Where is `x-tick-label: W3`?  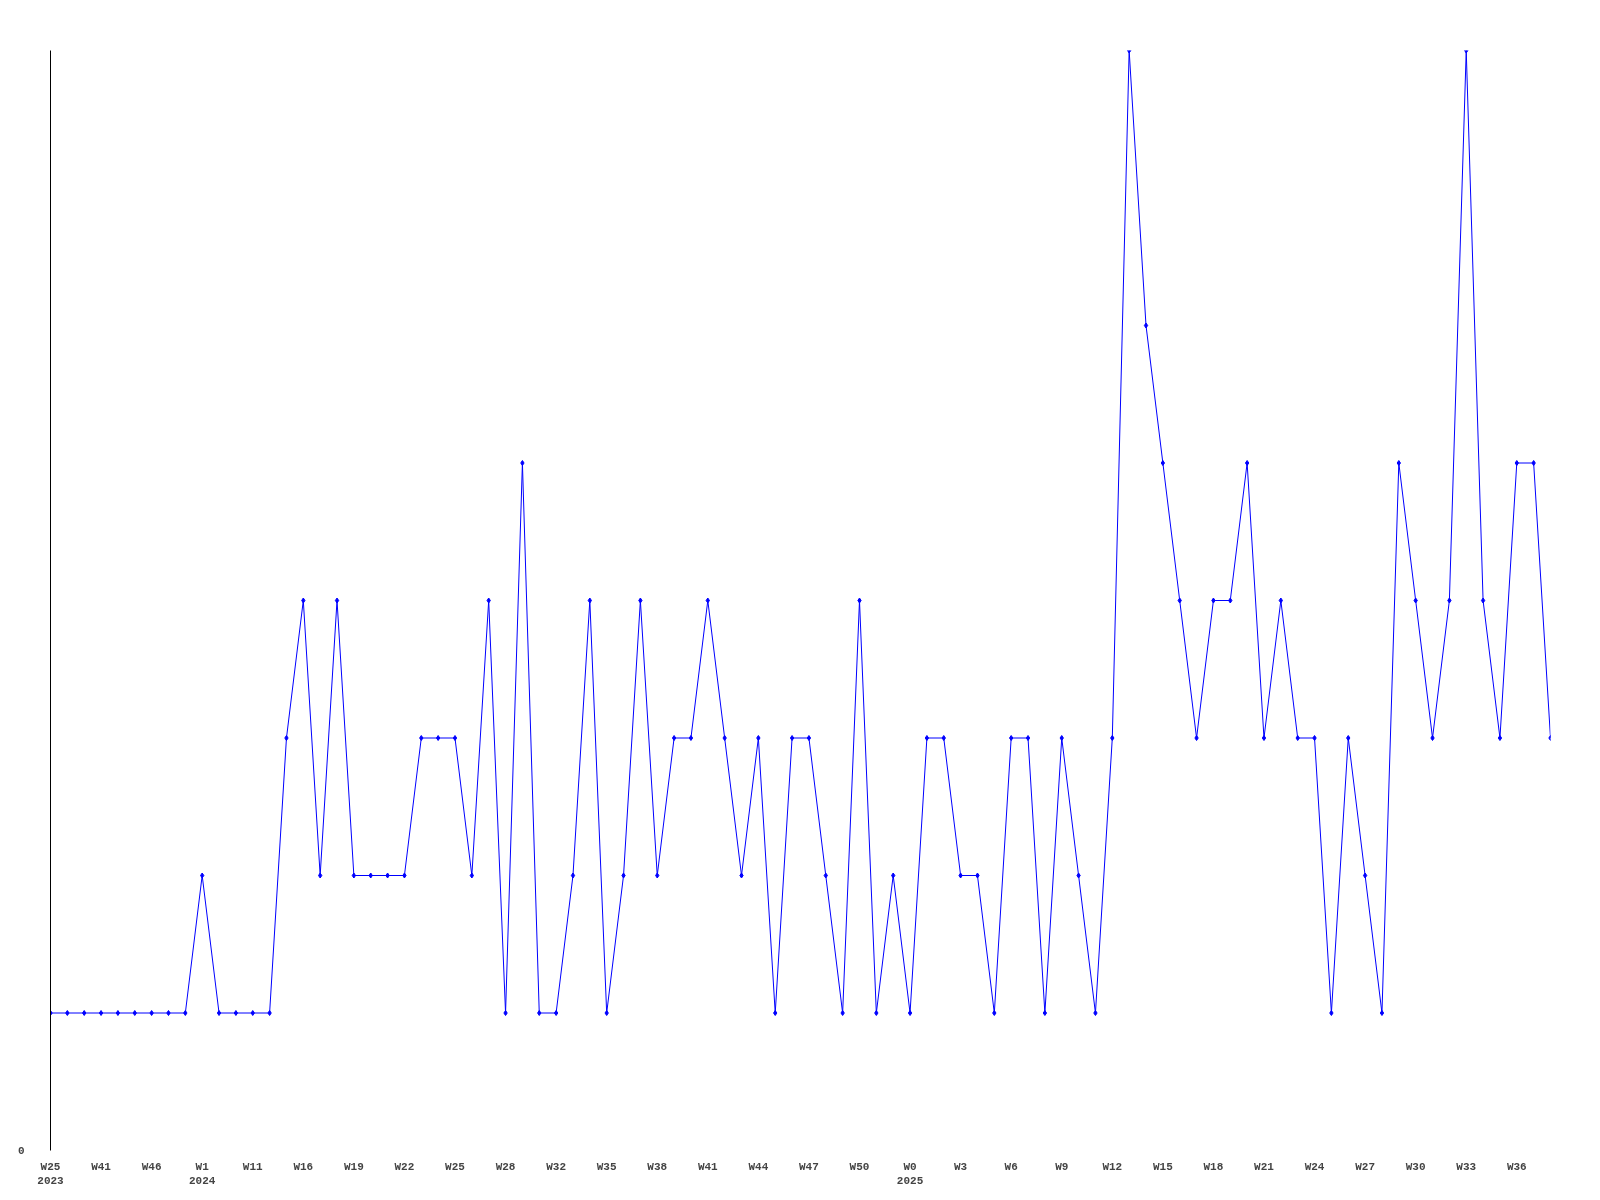 x-tick-label: W3 is located at coordinates (961, 1166).